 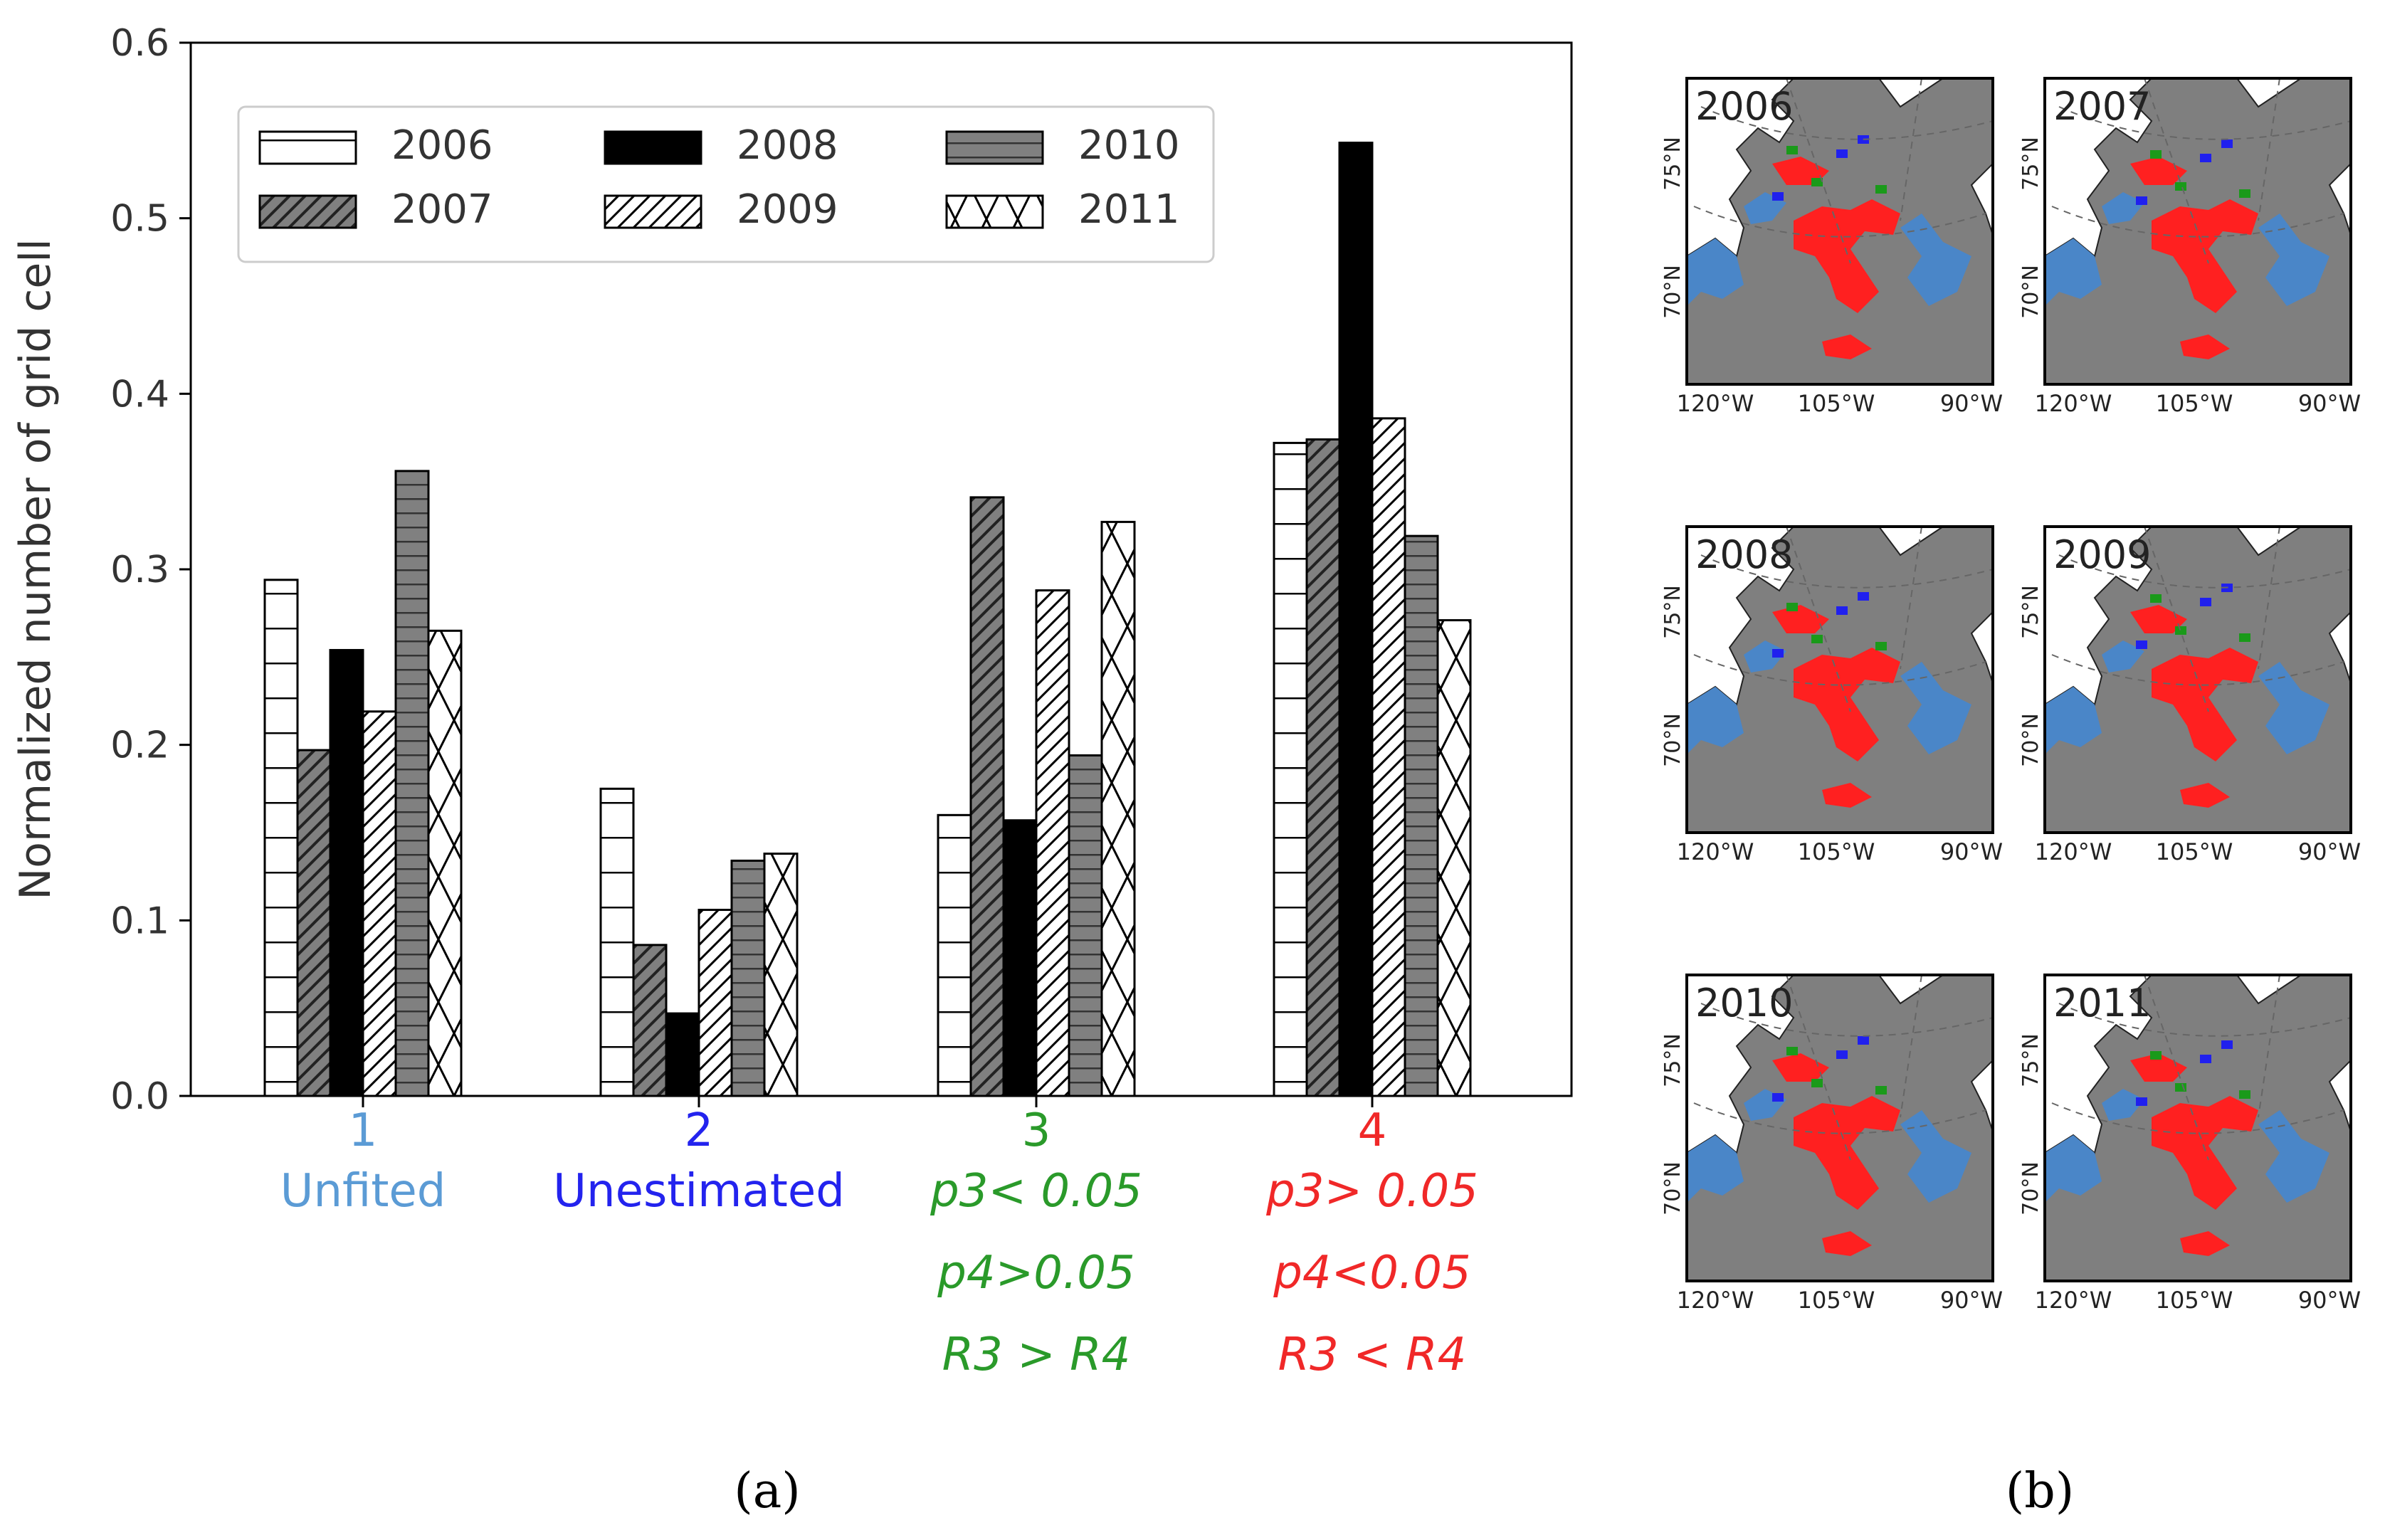 What do you see at coordinates (139, 921) in the screenshot?
I see `y-tick-label: 0.1` at bounding box center [139, 921].